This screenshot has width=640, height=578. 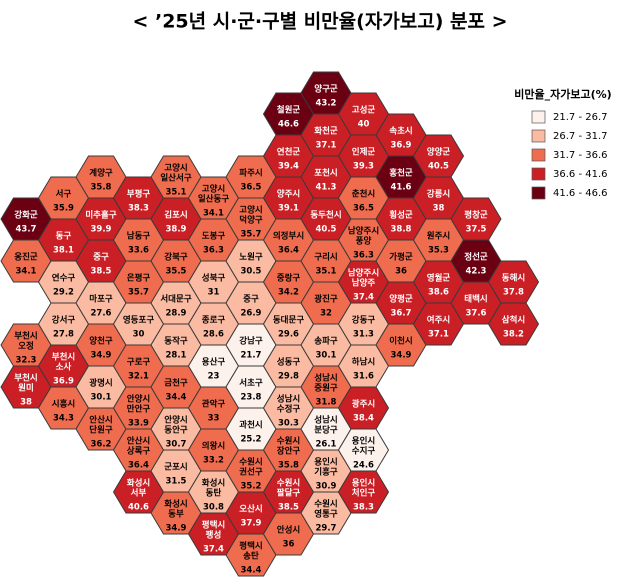 I want to click on region-value: 30.7, so click(x=176, y=445).